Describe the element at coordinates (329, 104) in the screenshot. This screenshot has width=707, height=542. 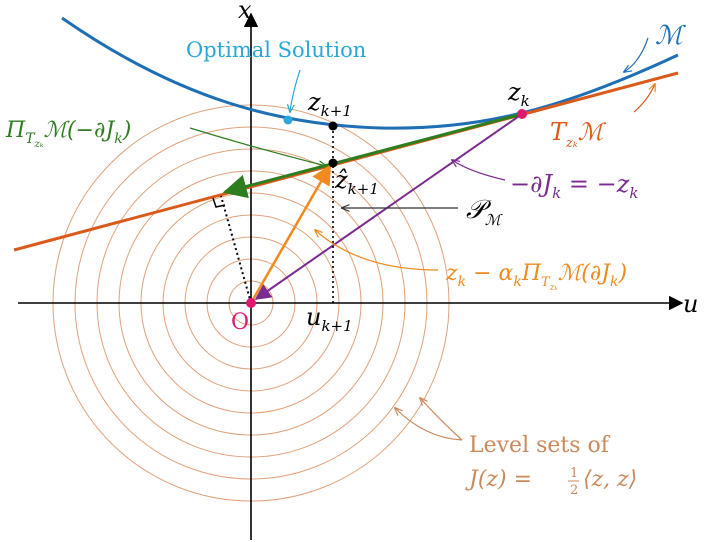
I see `zk1-label: zk+1` at that location.